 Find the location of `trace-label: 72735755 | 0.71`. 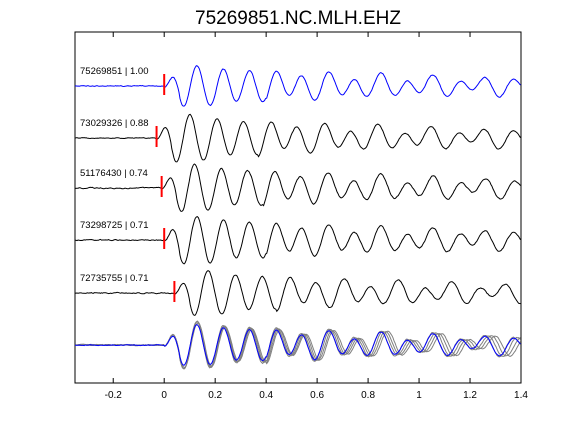

trace-label: 72735755 | 0.71 is located at coordinates (114, 278).